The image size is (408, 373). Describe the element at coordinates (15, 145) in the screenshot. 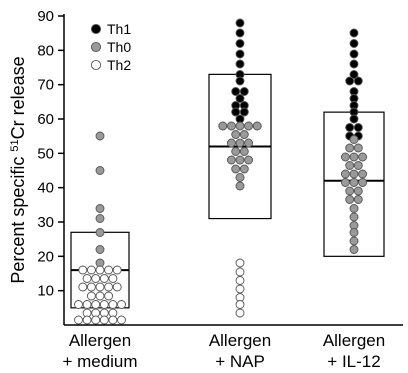

I see `y-axis-label-superscript: 51` at that location.